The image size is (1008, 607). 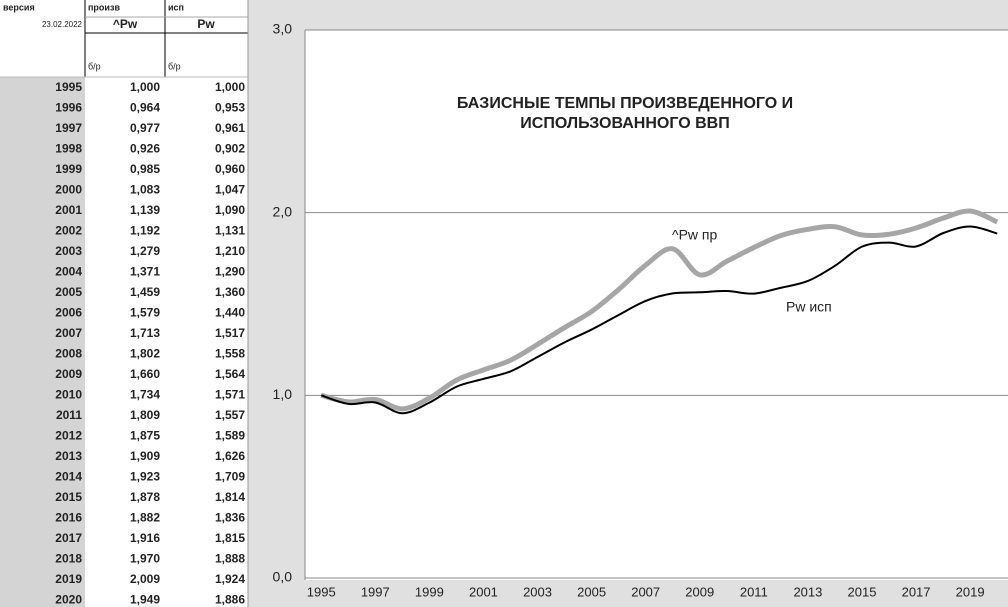 I want to click on table-cell: 1,290, so click(x=230, y=272).